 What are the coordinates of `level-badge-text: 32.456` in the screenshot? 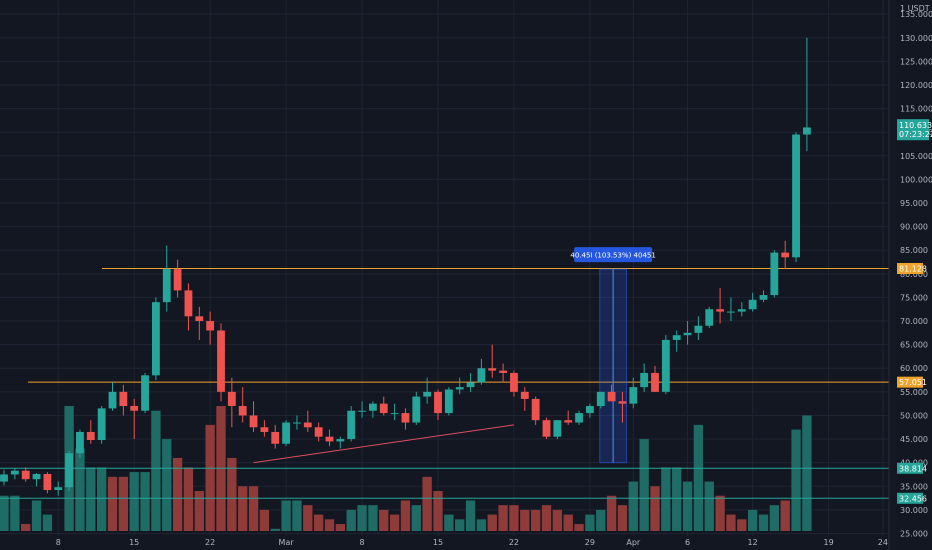 It's located at (913, 498).